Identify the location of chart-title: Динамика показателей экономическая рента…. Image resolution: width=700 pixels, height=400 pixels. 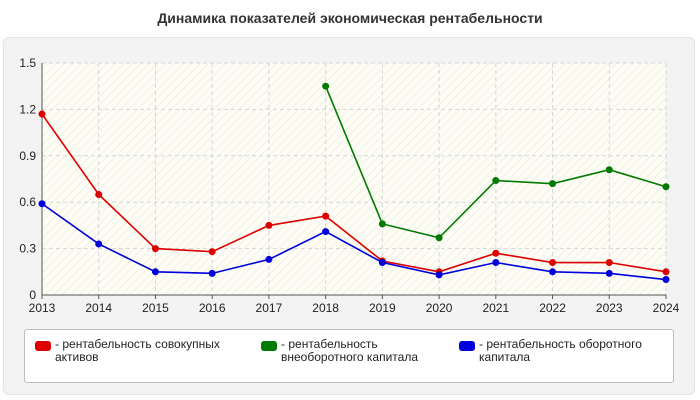
(350, 18).